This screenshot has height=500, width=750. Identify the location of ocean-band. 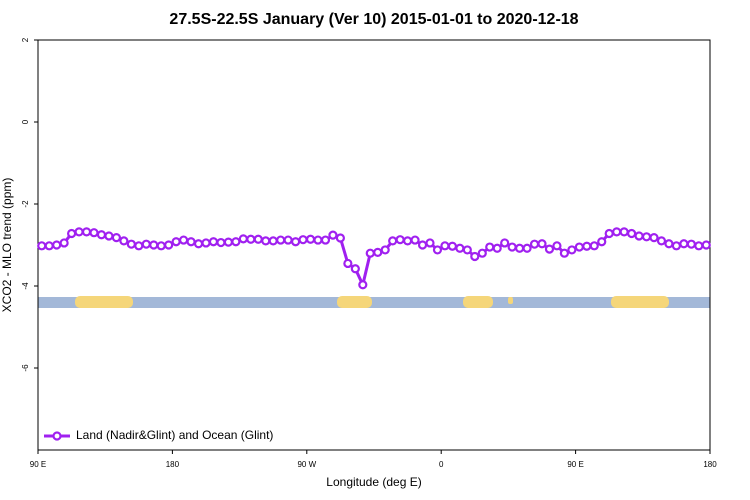
(374, 302).